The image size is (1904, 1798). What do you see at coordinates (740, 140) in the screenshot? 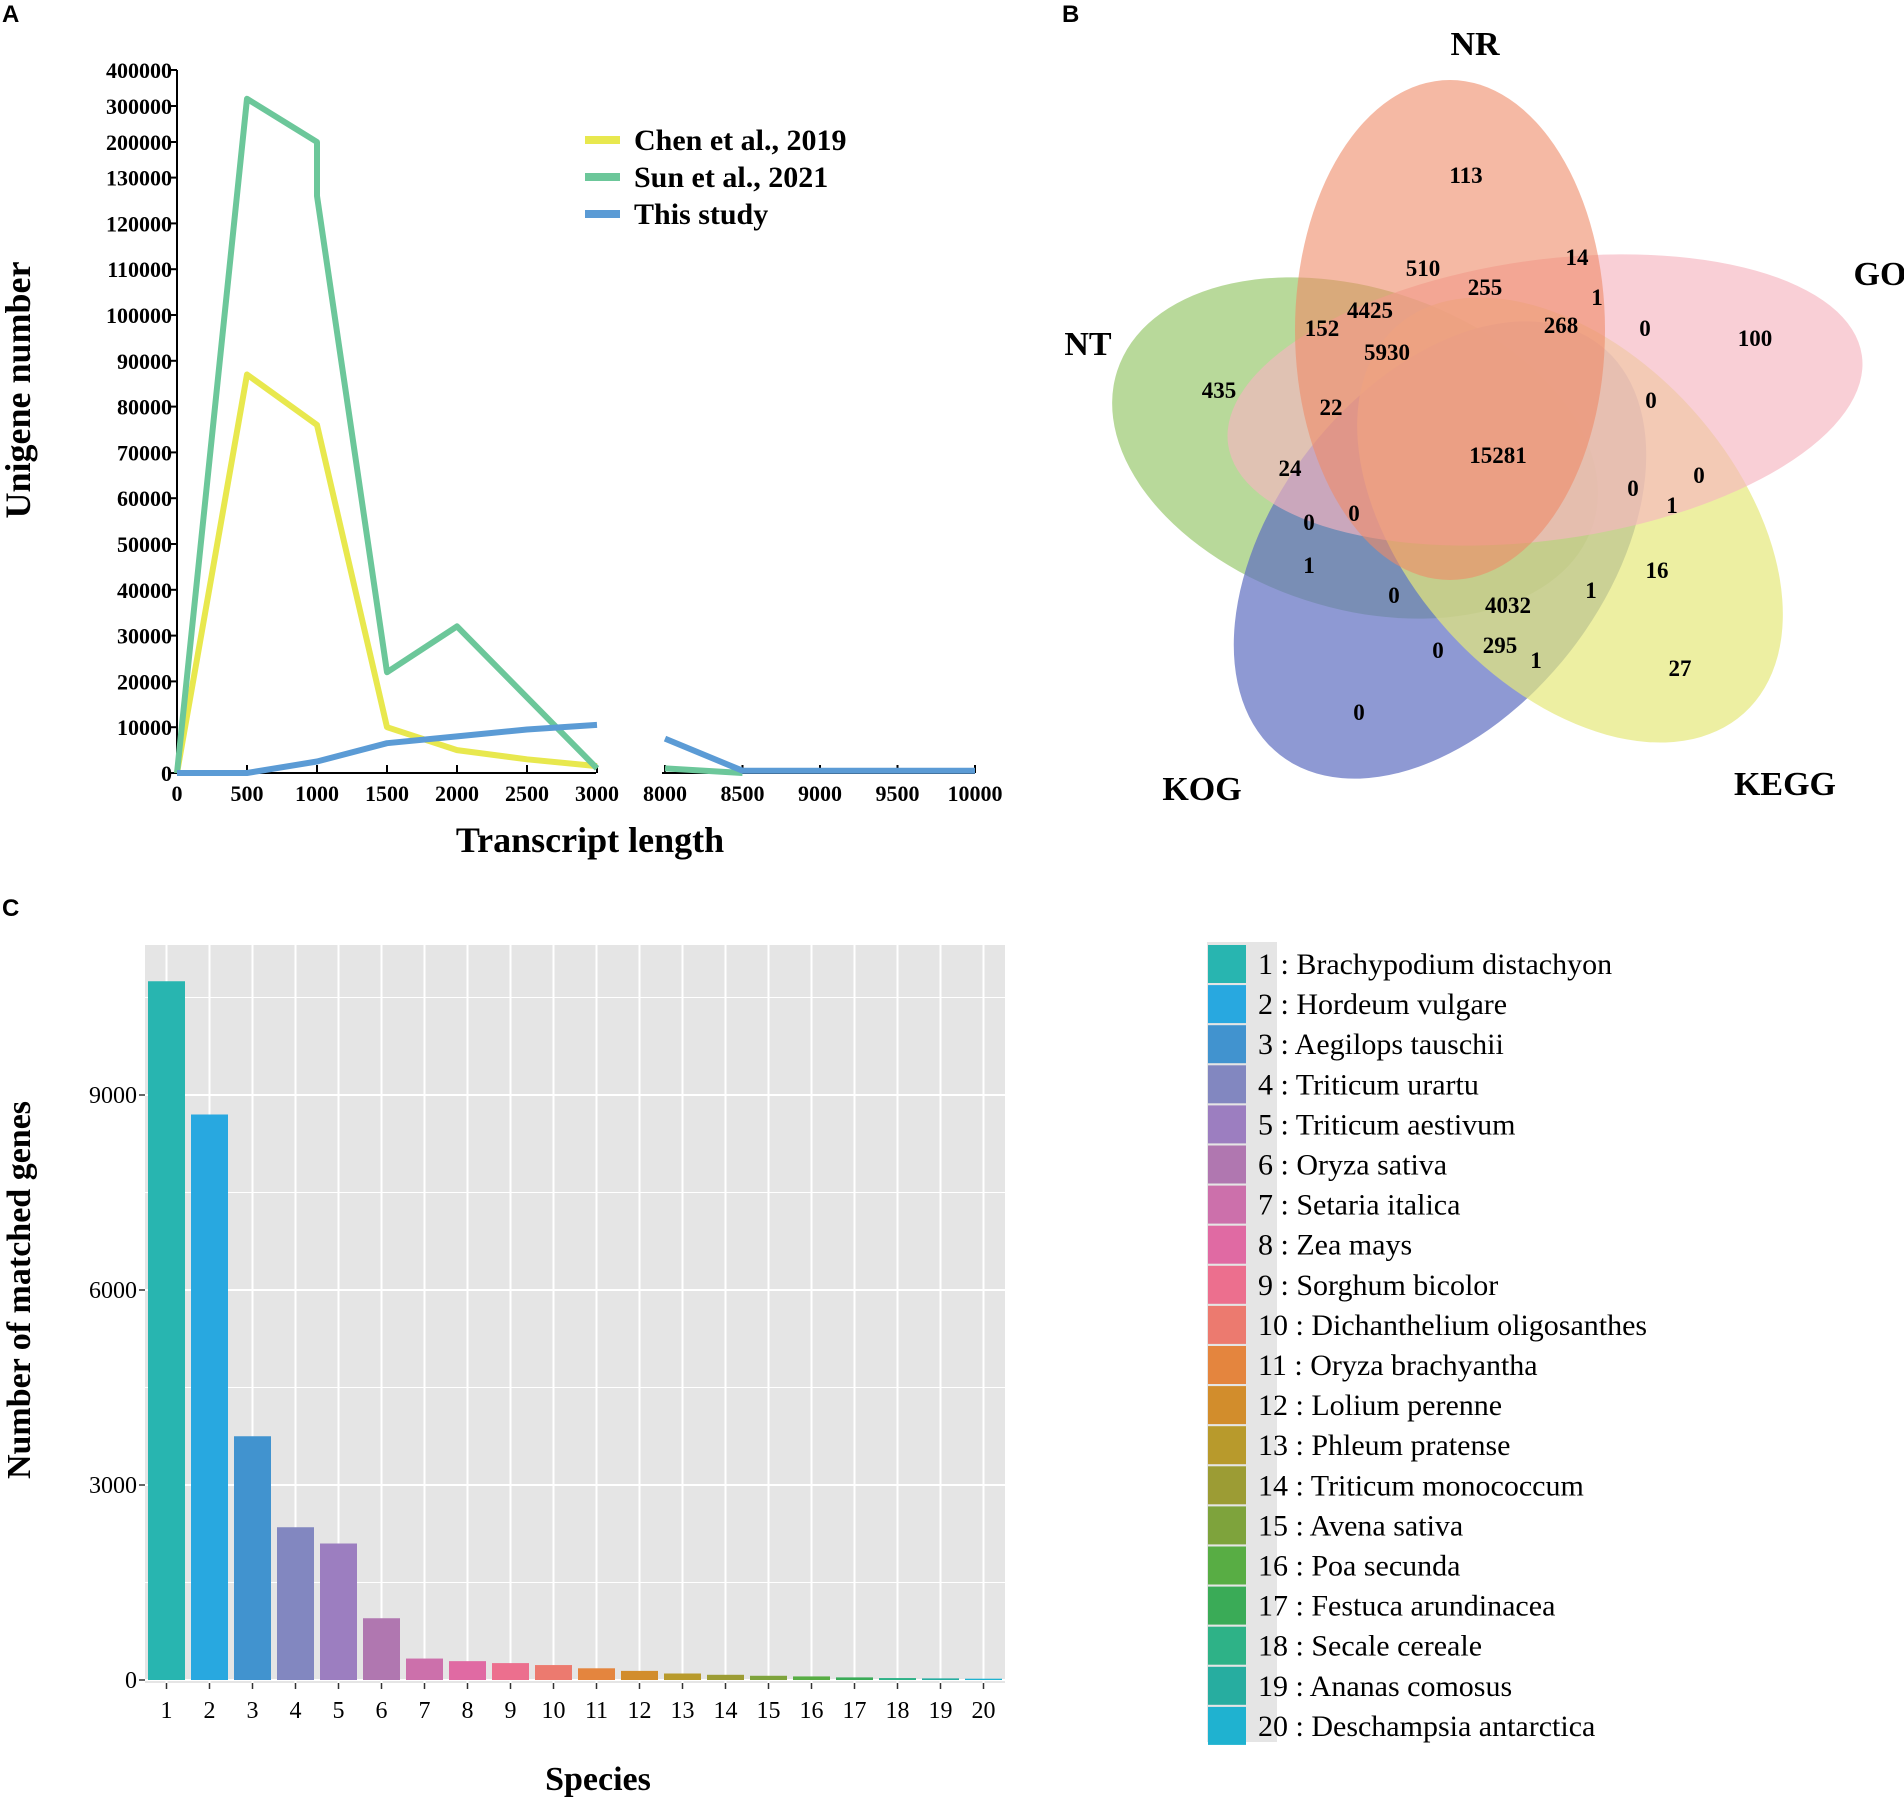
I see `legend-label: Chen et al., 2019` at bounding box center [740, 140].